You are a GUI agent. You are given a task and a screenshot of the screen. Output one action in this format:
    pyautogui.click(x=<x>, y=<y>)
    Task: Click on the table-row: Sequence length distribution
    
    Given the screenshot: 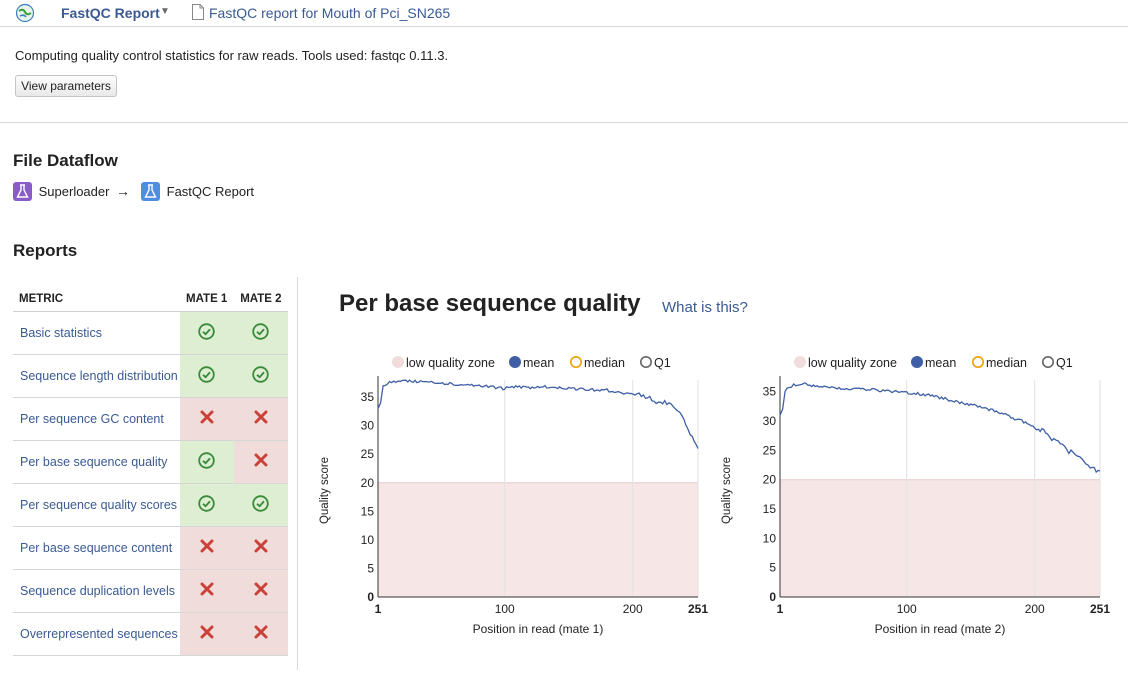 What is the action you would take?
    pyautogui.click(x=150, y=376)
    